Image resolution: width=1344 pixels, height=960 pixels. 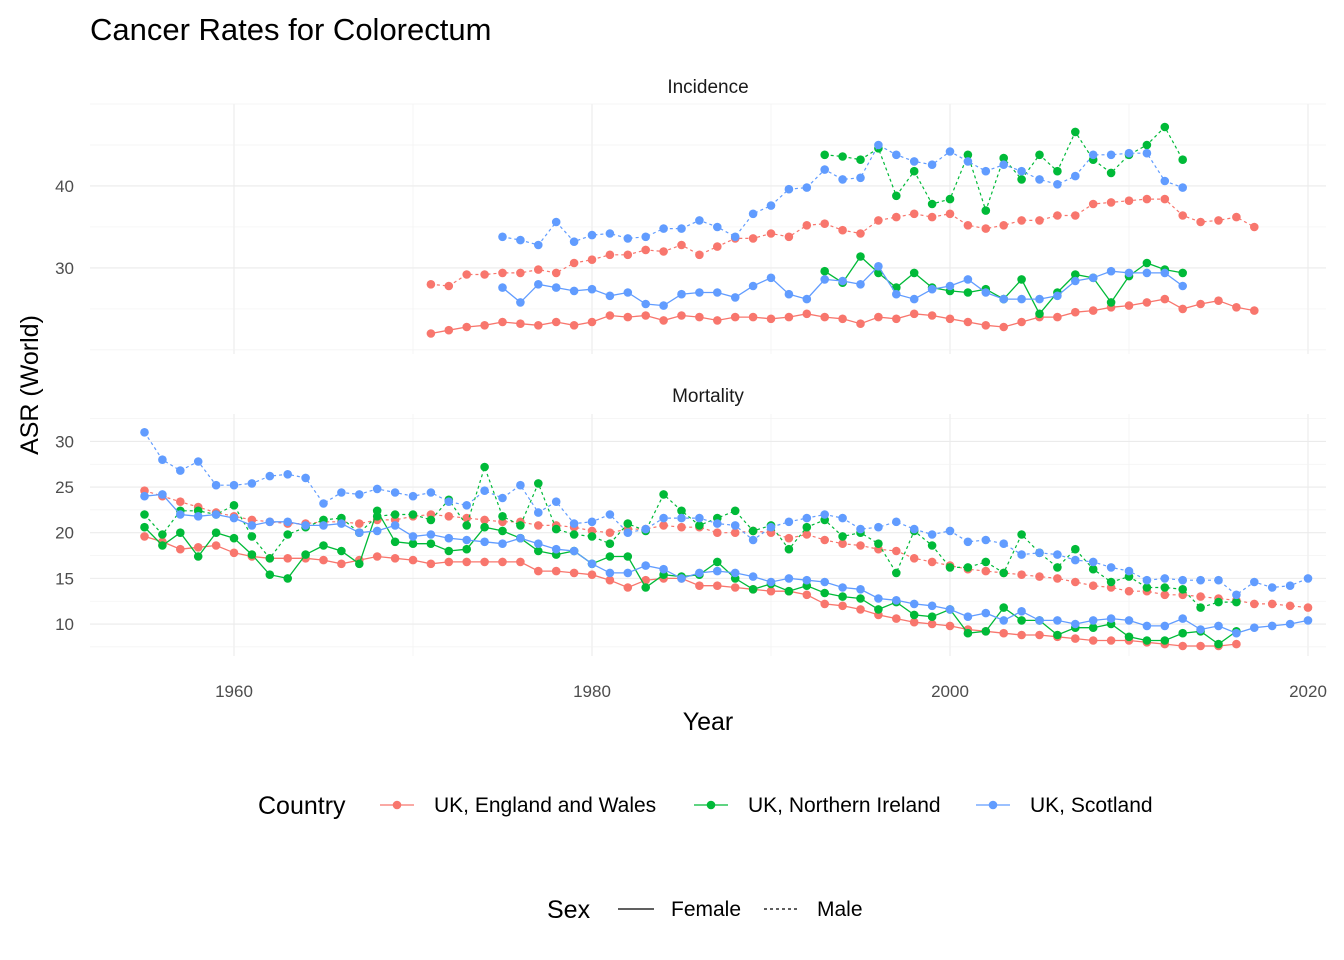 I want to click on y-tick-label: 30, so click(x=64, y=268).